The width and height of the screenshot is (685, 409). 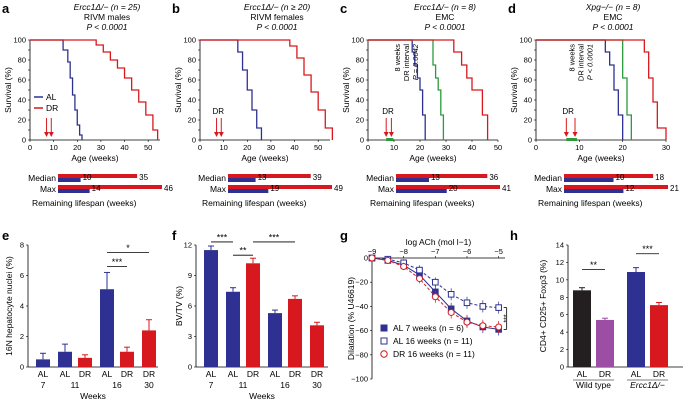 What do you see at coordinates (435, 177) in the screenshot?
I see `median-al-value: 13` at bounding box center [435, 177].